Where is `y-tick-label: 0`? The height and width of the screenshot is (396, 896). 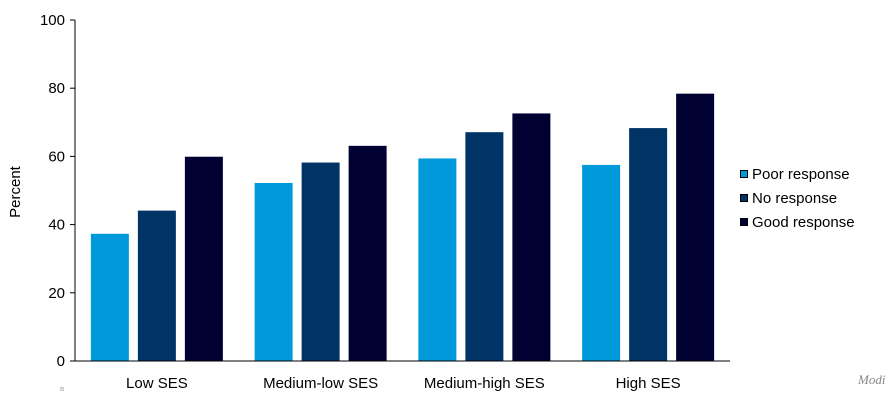 y-tick-label: 0 is located at coordinates (61, 361).